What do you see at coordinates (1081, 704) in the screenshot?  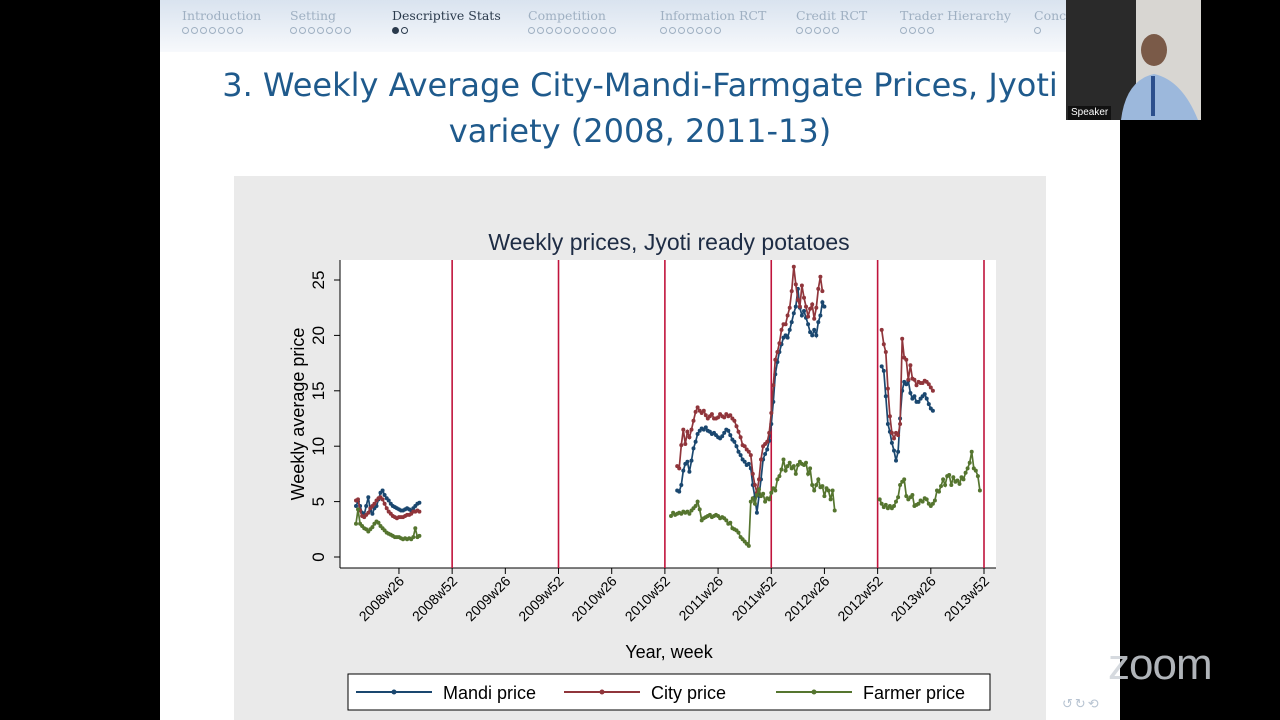 I see `slide-navigation-icons: ↺↻⟲` at bounding box center [1081, 704].